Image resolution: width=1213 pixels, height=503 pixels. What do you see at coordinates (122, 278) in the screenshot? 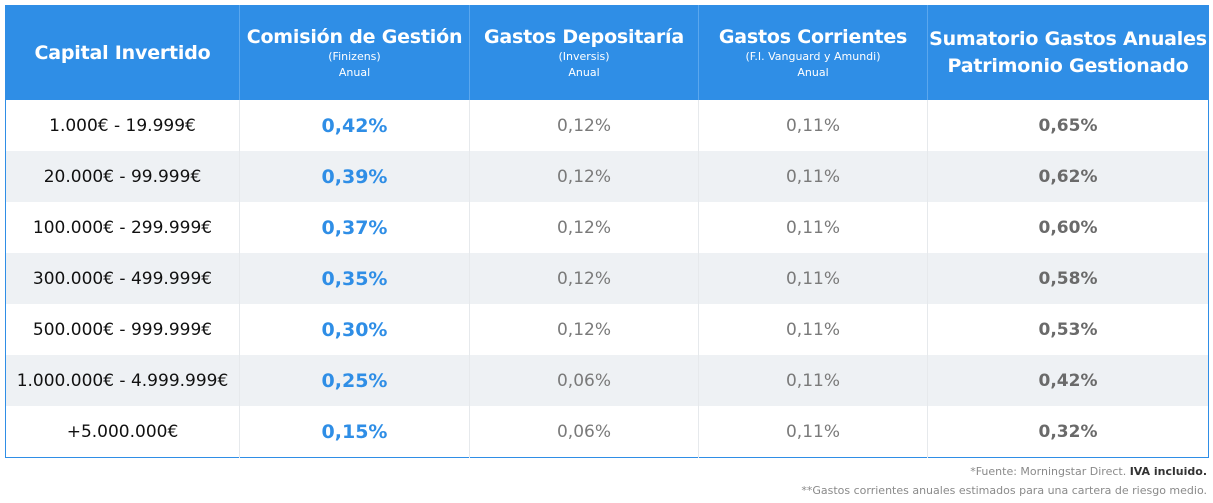
I see `capital-cell: 300.000€ - 499.999€` at bounding box center [122, 278].